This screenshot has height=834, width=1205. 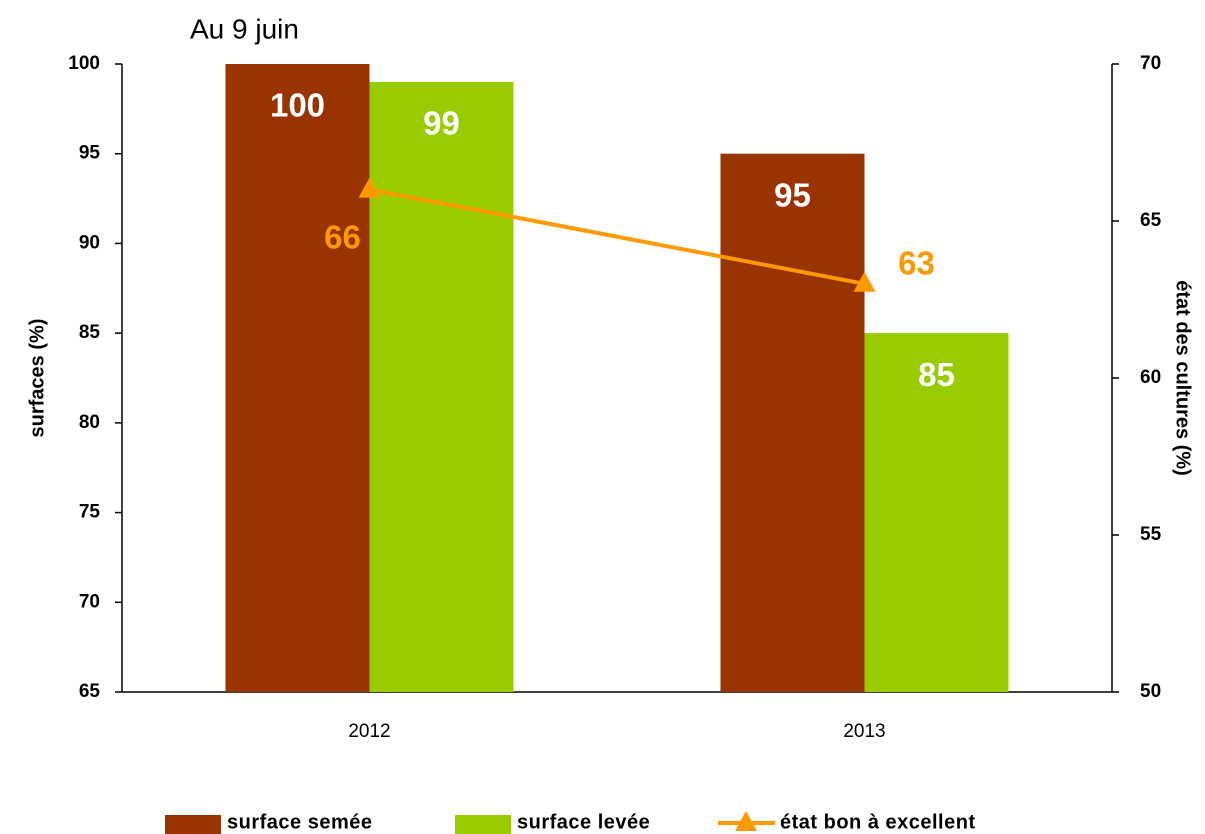 What do you see at coordinates (1150, 63) in the screenshot?
I see `y2-tick-label: 70` at bounding box center [1150, 63].